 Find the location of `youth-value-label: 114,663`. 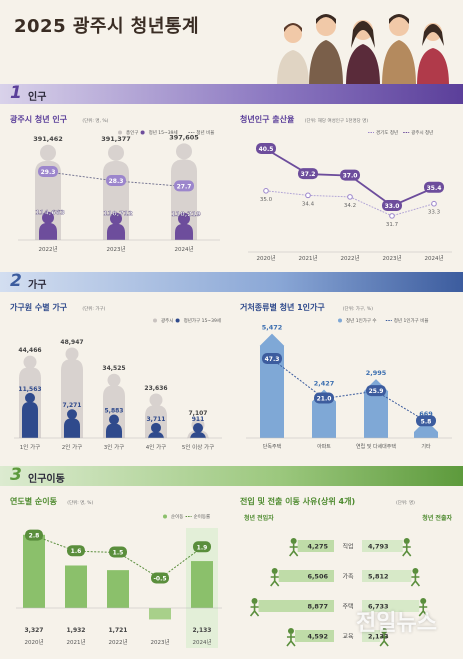

youth-value-label: 114,663 is located at coordinates (50, 213).